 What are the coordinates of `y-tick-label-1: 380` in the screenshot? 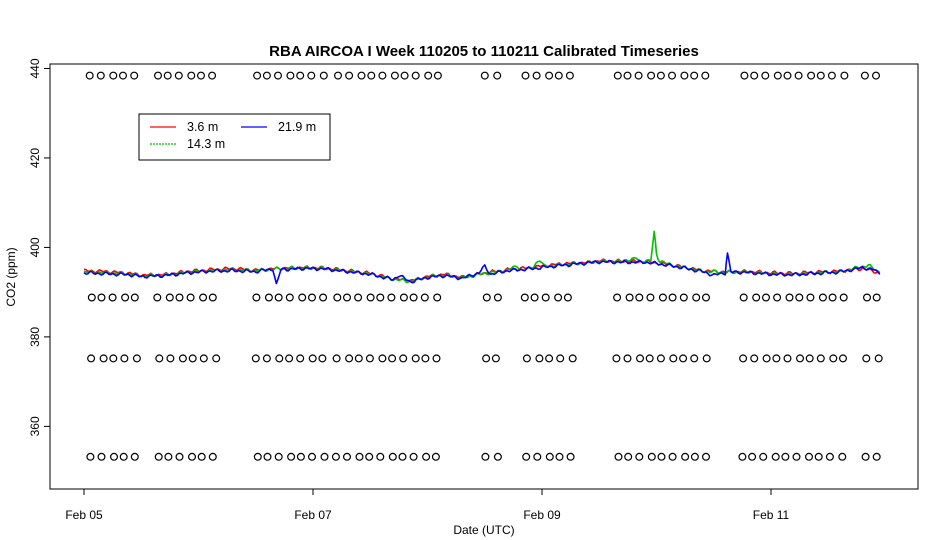 It's located at (35, 337).